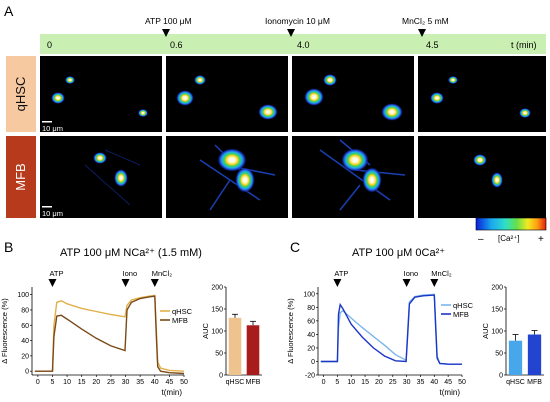 This screenshot has height=402, width=550. Describe the element at coordinates (482, 94) in the screenshot. I see `micrograph-qhsc-t45` at that location.